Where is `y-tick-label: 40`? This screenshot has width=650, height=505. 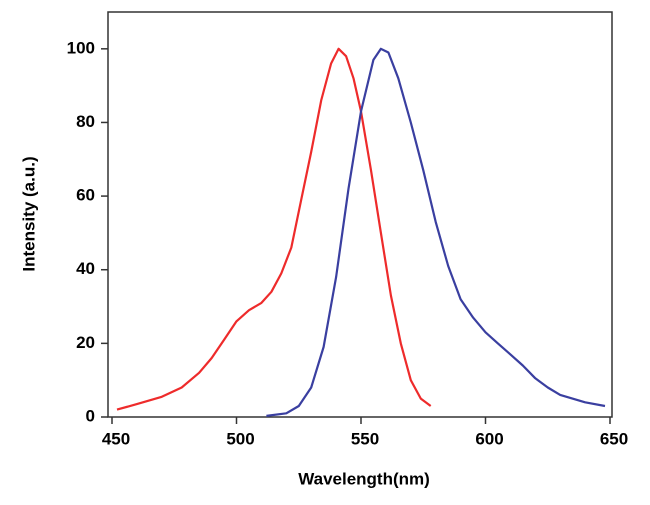 y-tick-label: 40 is located at coordinates (85, 268).